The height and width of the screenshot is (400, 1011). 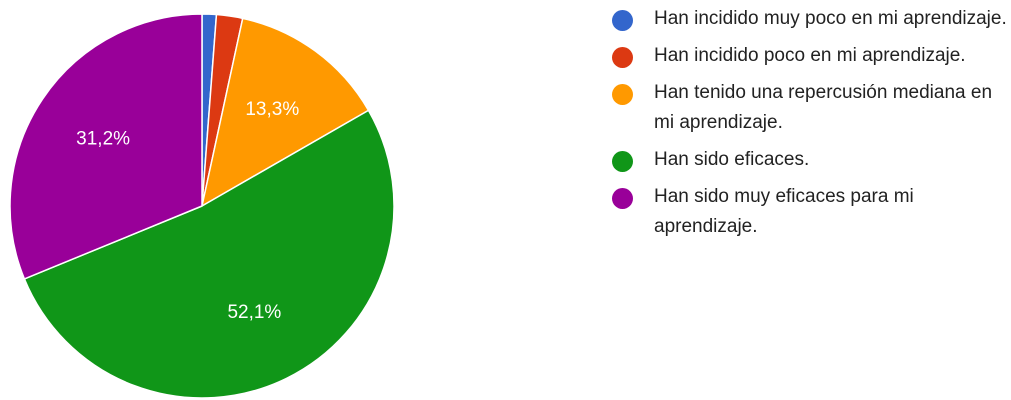 I want to click on pie-slice-label-4: 52,1%, so click(x=254, y=312).